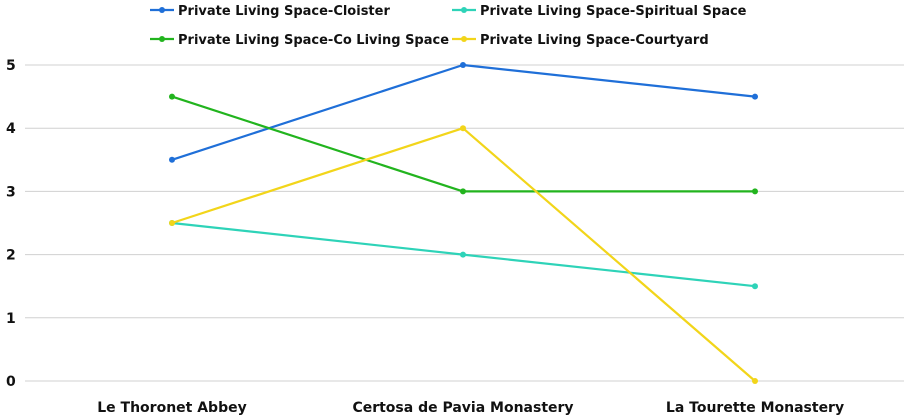 The height and width of the screenshot is (416, 904). I want to click on legend-item-private-living-space-cloister: Private Living Space-Cloister, so click(270, 11).